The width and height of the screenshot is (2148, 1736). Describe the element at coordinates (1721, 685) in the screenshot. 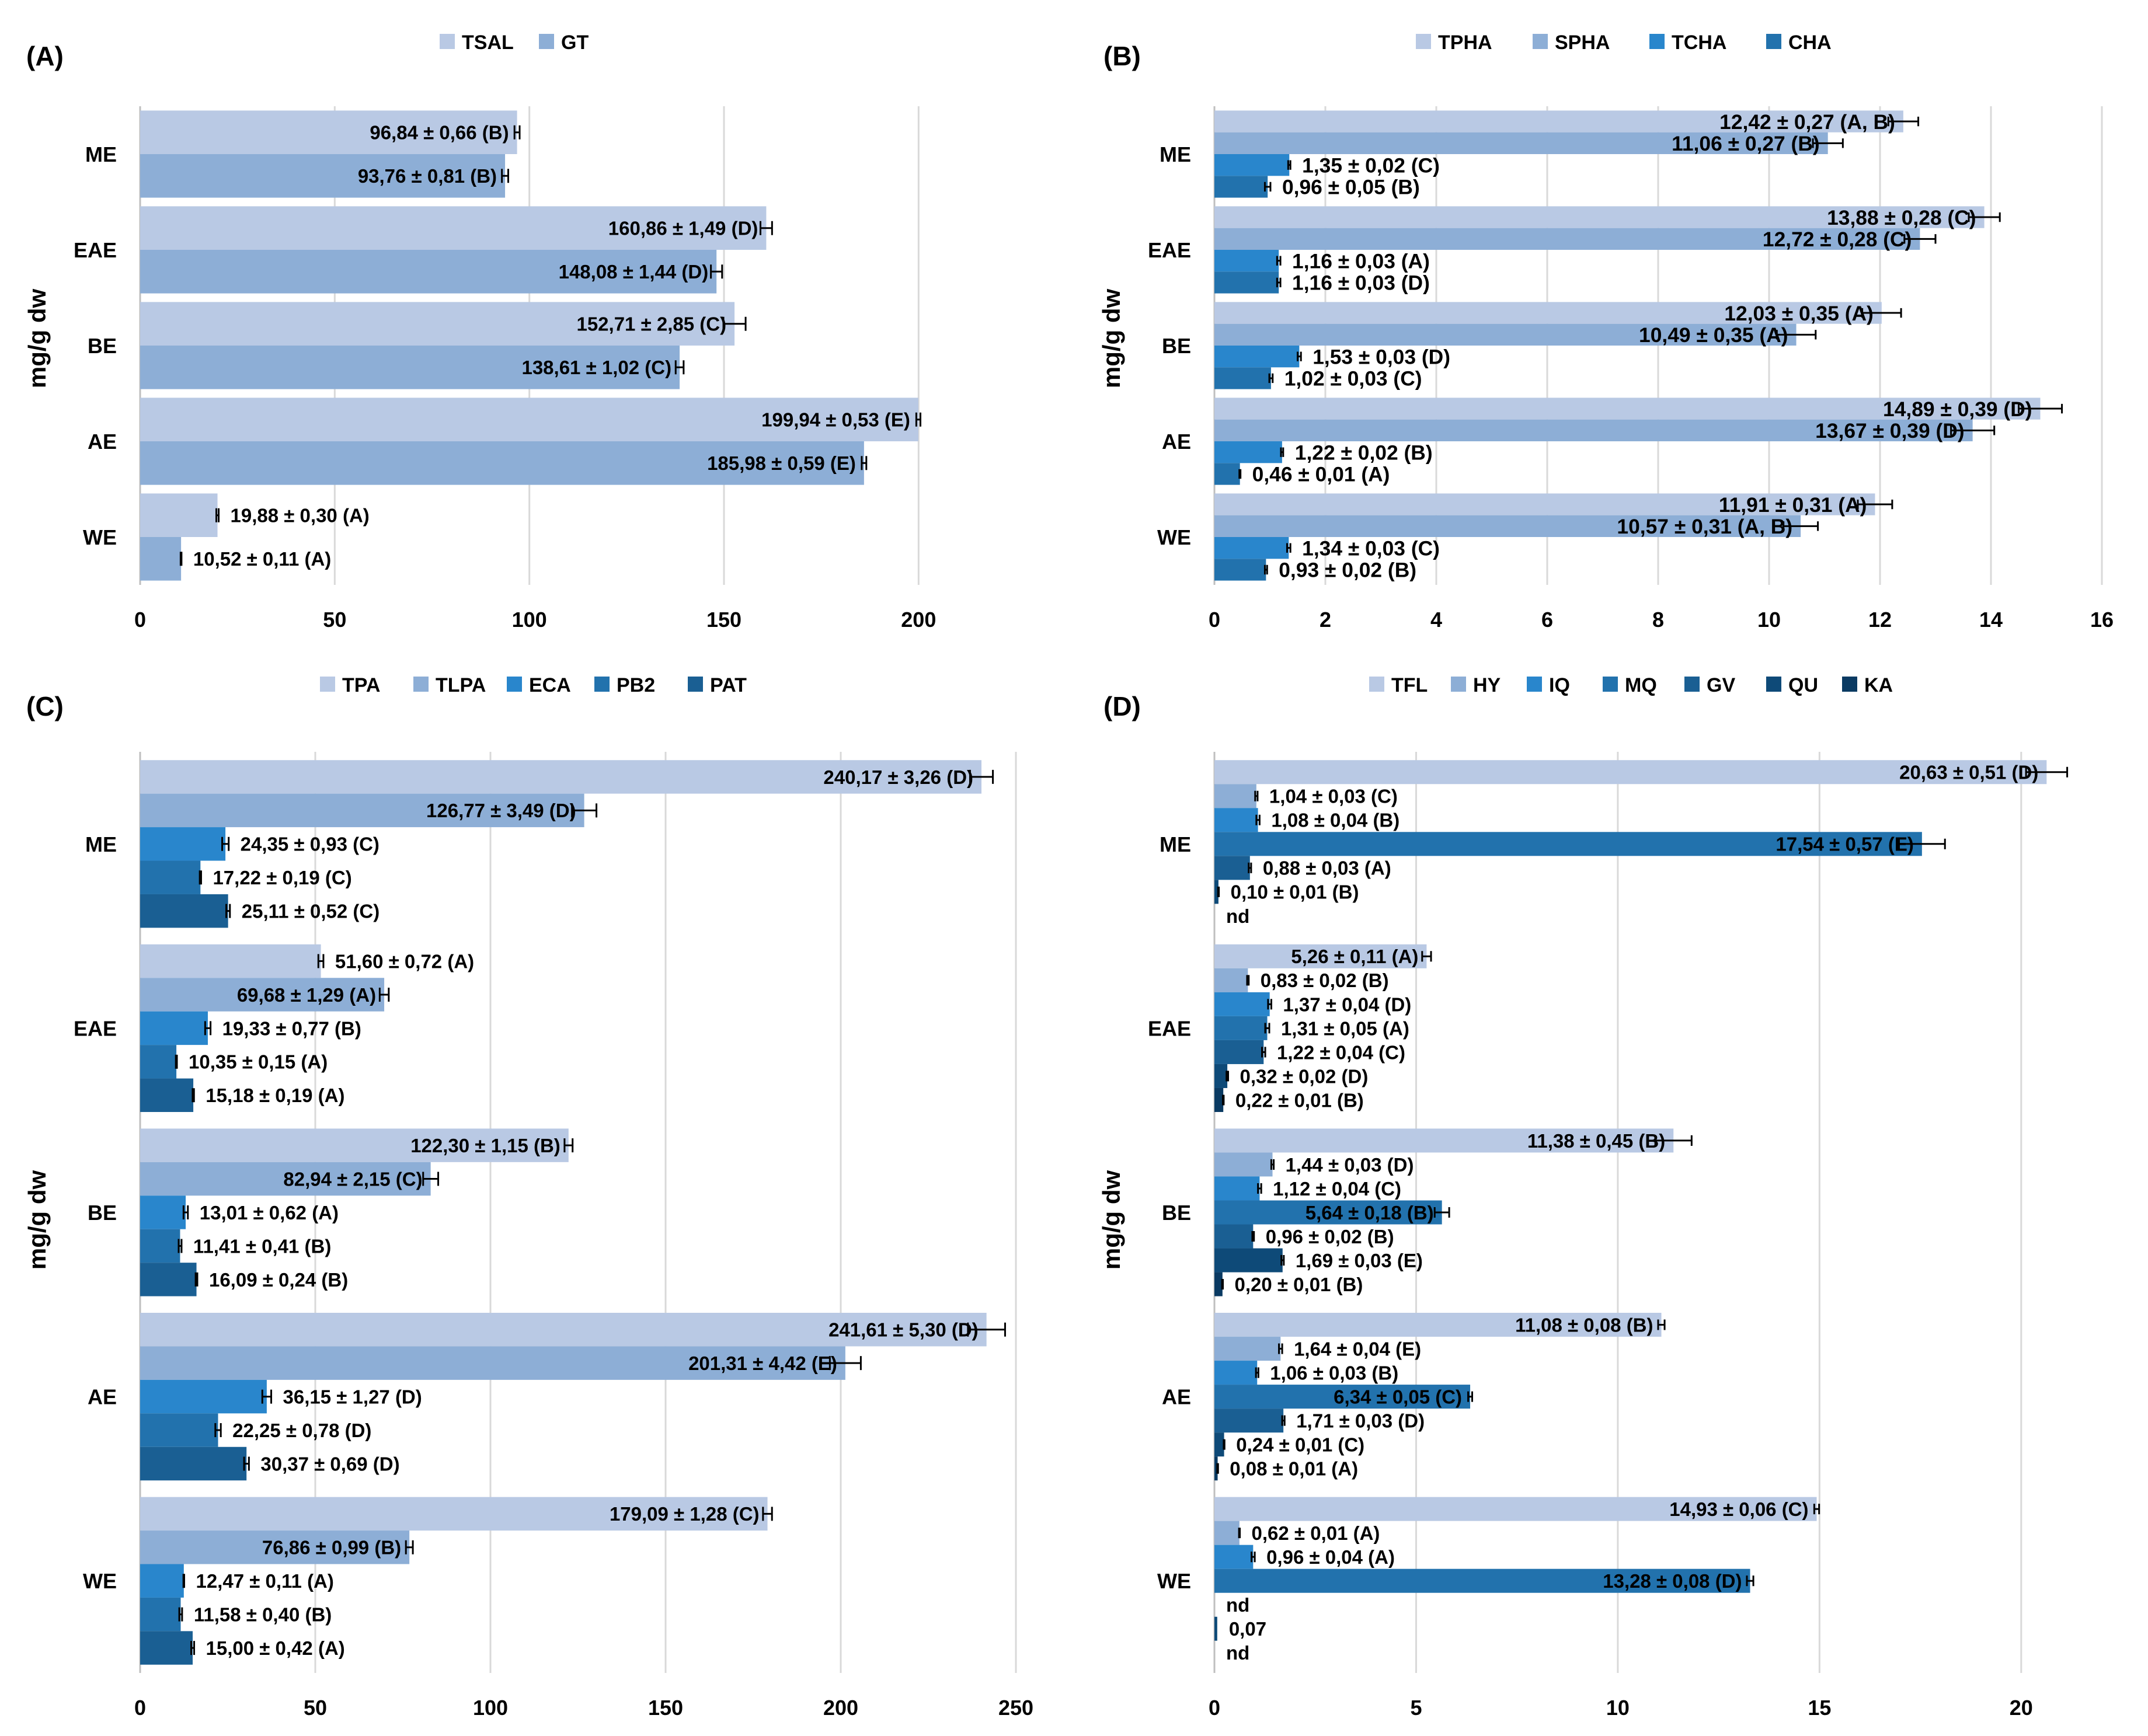

I see `panel-d-legend-label: GV` at that location.